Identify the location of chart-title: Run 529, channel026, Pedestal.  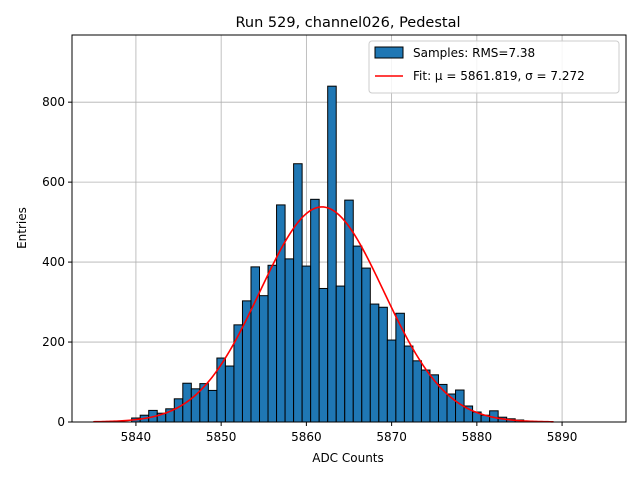
(347, 23).